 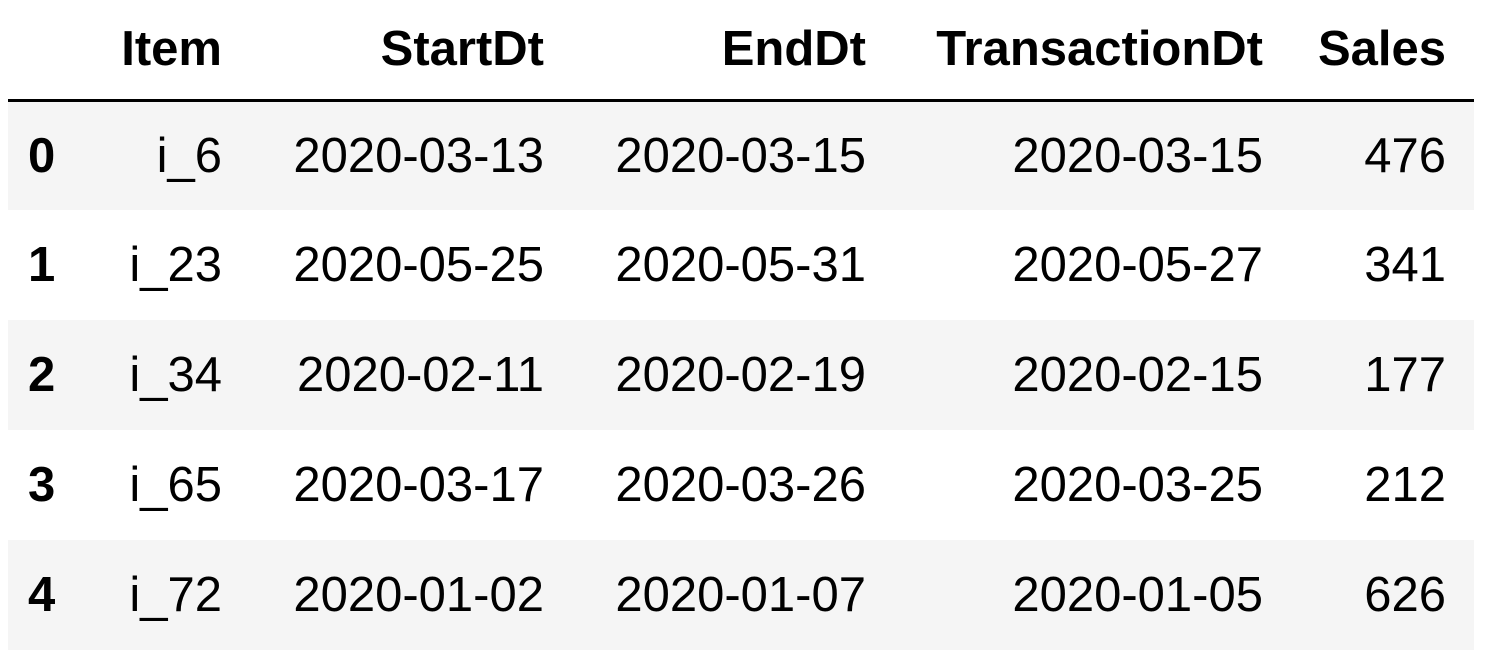 I want to click on item-cell: i_23, so click(x=175, y=265).